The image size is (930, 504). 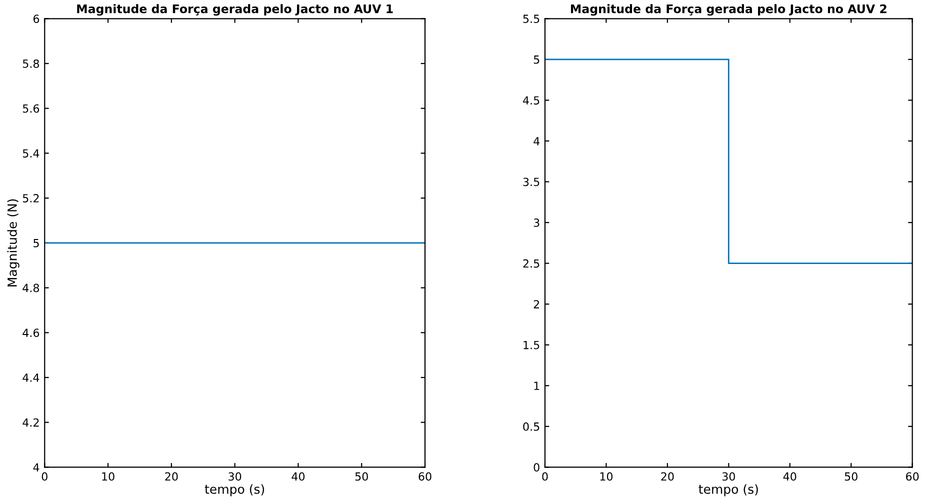 I want to click on y-tick-label: 3.5, so click(x=531, y=182).